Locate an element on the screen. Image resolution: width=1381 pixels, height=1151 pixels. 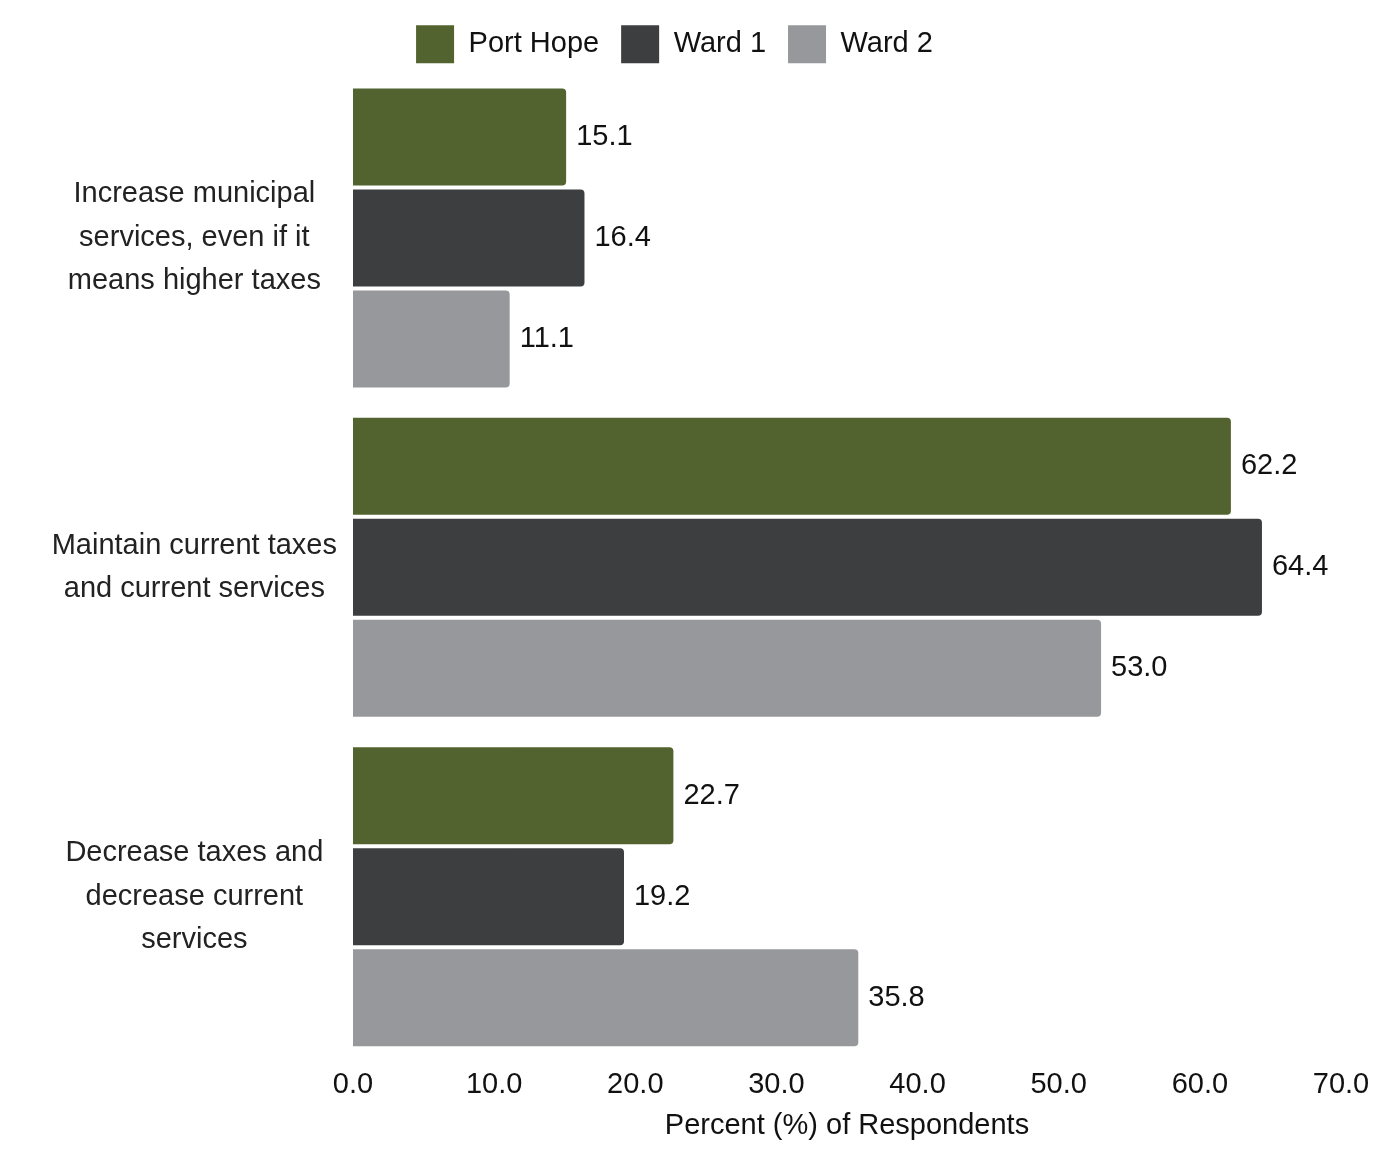
x-tick-label: 10.0 is located at coordinates (494, 1082).